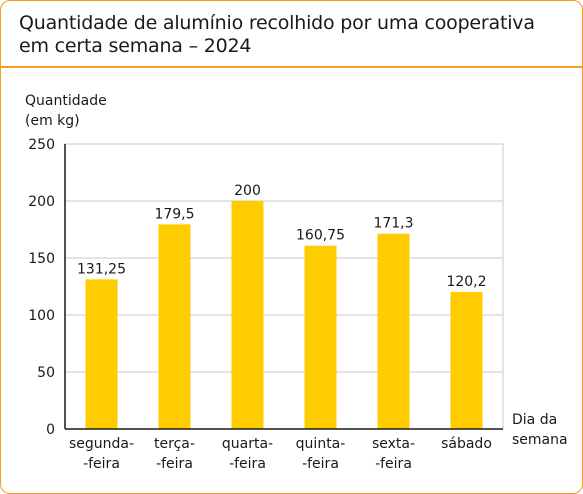 Image resolution: width=583 pixels, height=494 pixels. Describe the element at coordinates (46, 373) in the screenshot. I see `y-tick-label: 50` at that location.